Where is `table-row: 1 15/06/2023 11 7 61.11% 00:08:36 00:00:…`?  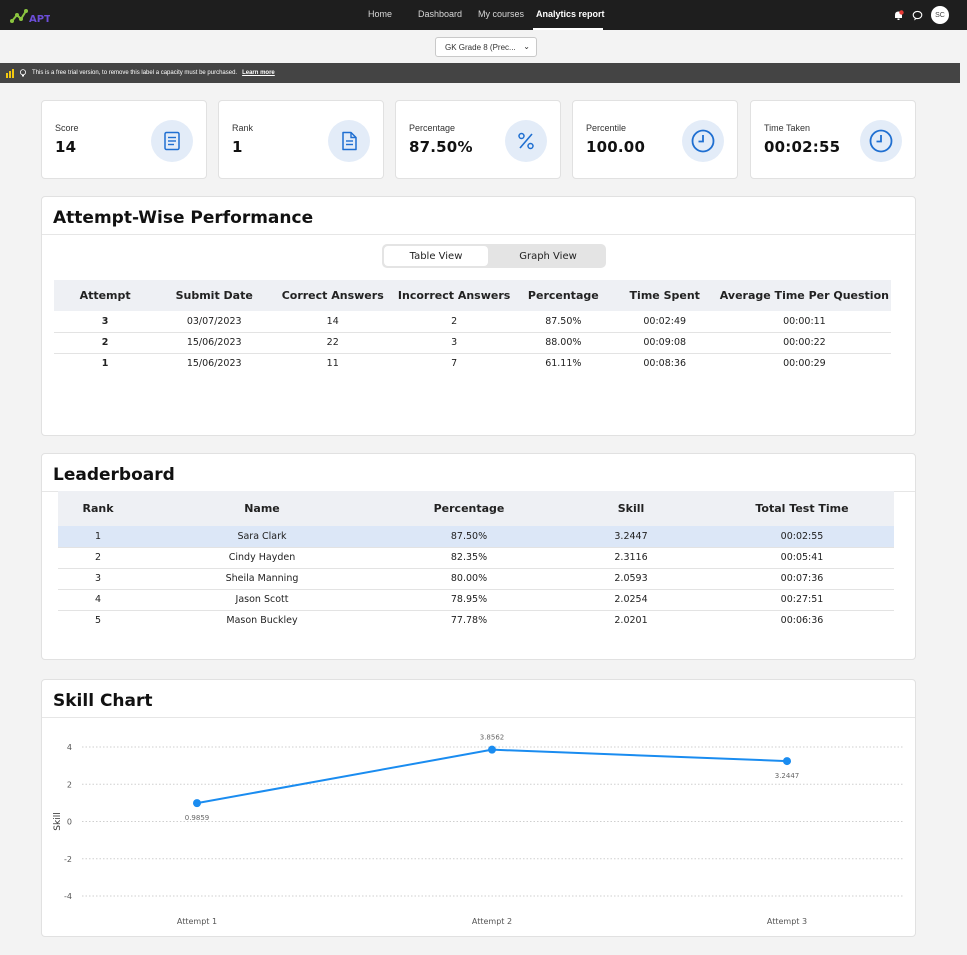
table-row: 1 15/06/2023 11 7 61.11% 00:08:36 00:00:… is located at coordinates (472, 363).